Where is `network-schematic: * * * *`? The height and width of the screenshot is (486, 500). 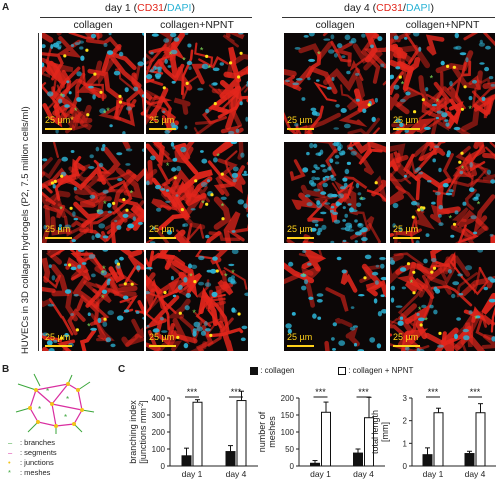
network-schematic: * * * * is located at coordinates (55, 403).